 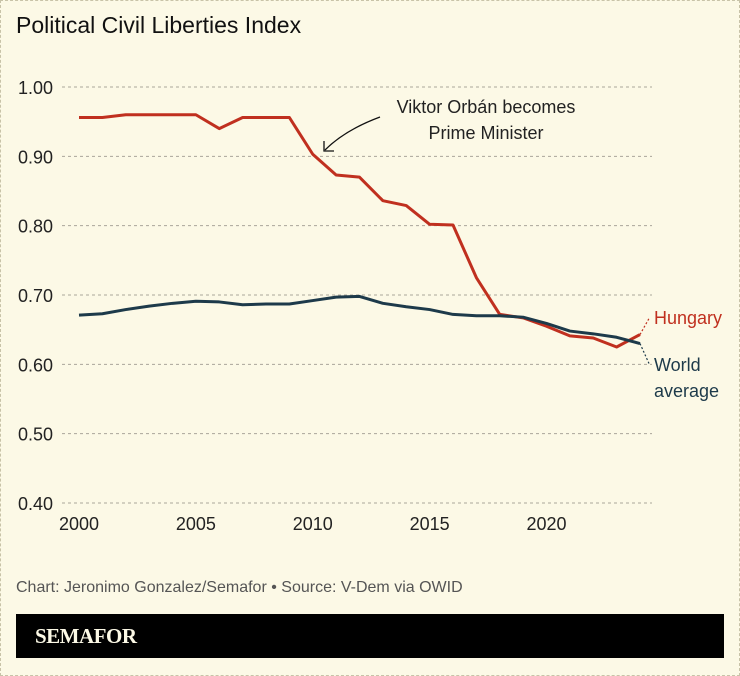 What do you see at coordinates (546, 524) in the screenshot?
I see `x-tick-label: 2020` at bounding box center [546, 524].